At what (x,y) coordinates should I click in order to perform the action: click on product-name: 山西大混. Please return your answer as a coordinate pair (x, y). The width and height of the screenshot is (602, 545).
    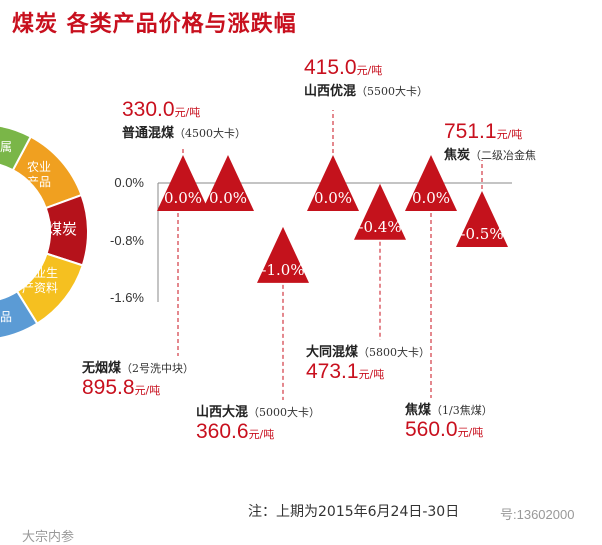
    Looking at the image, I should click on (222, 412).